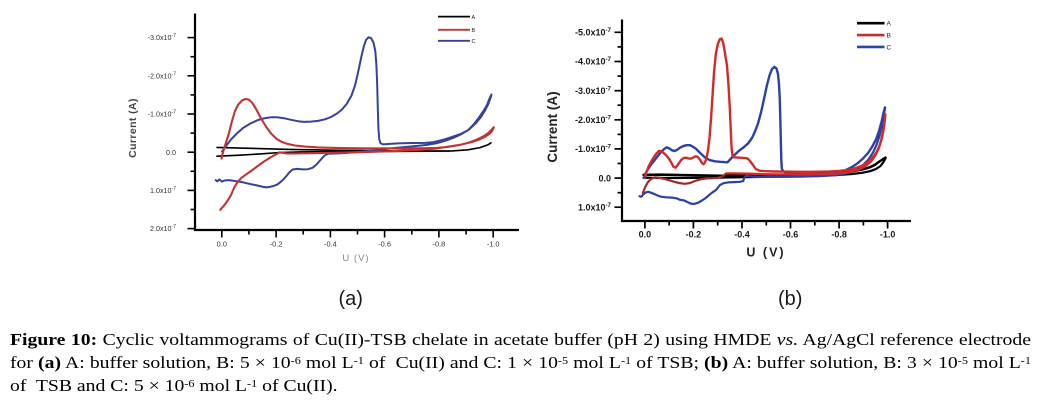  Describe the element at coordinates (593, 32) in the screenshot. I see `svg-text: -5.0x10⁻⁷` at that location.